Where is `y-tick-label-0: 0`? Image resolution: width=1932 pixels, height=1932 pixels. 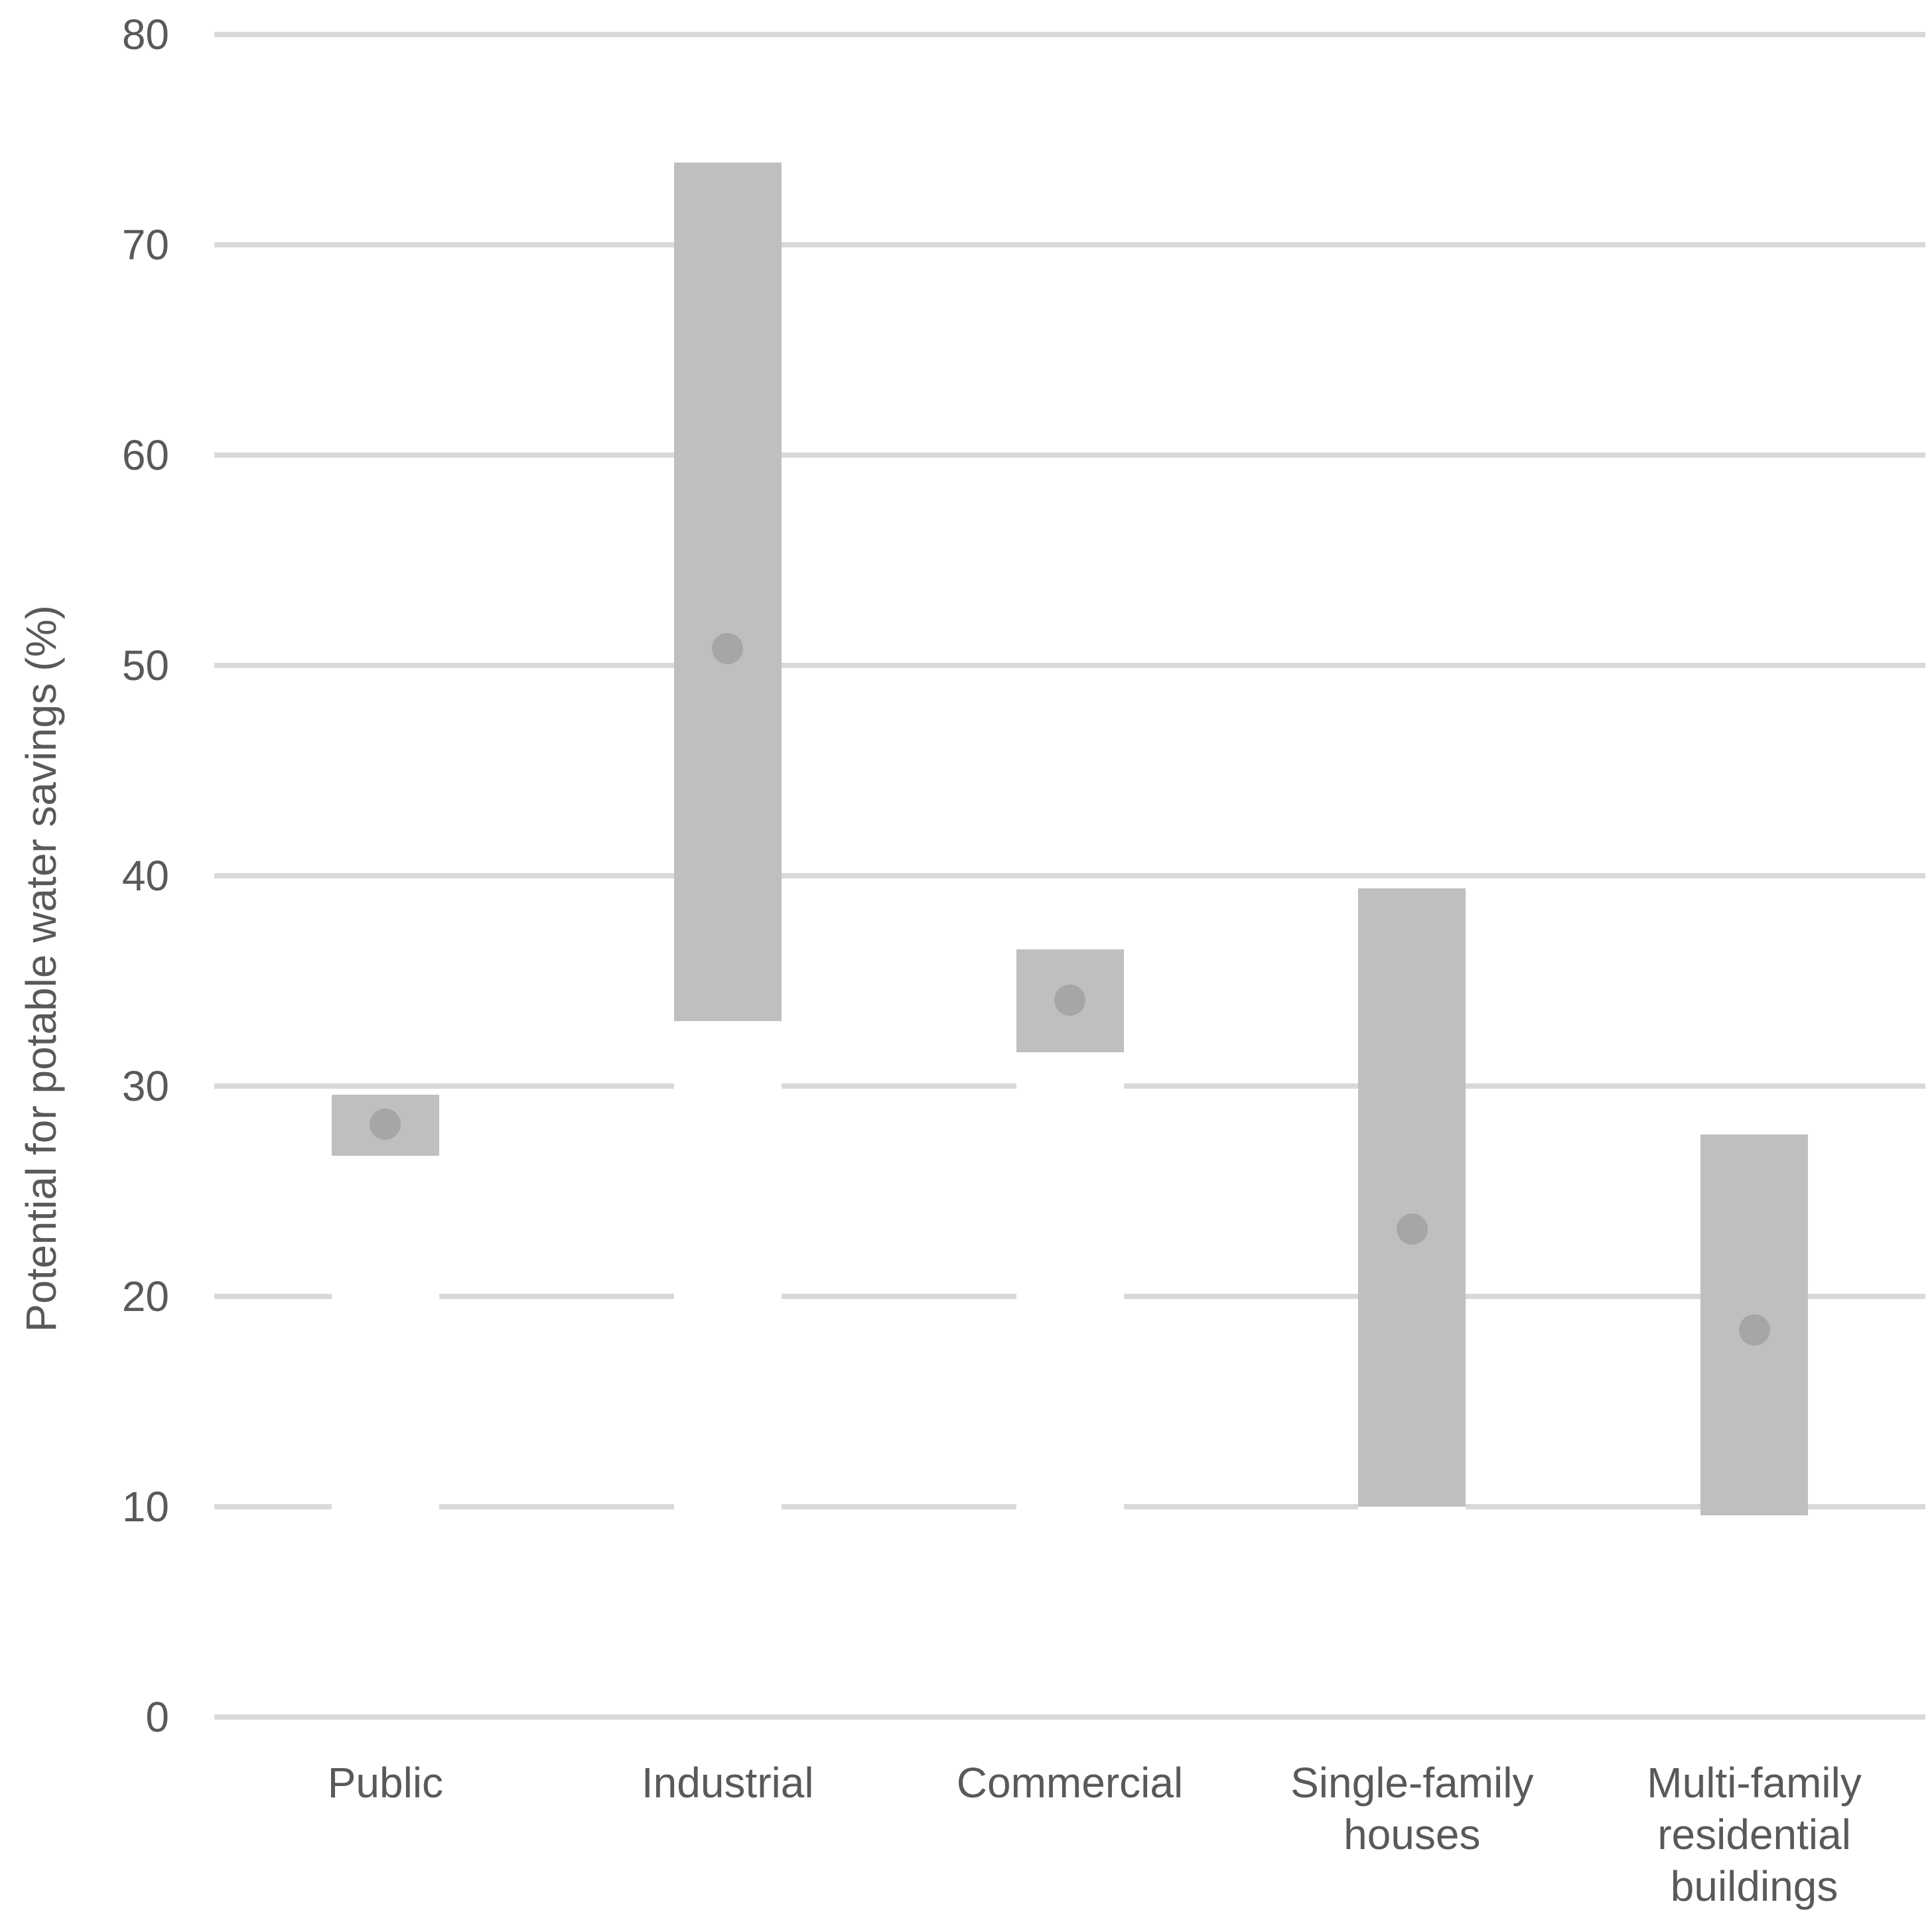 y-tick-label-0: 0 is located at coordinates (157, 1717).